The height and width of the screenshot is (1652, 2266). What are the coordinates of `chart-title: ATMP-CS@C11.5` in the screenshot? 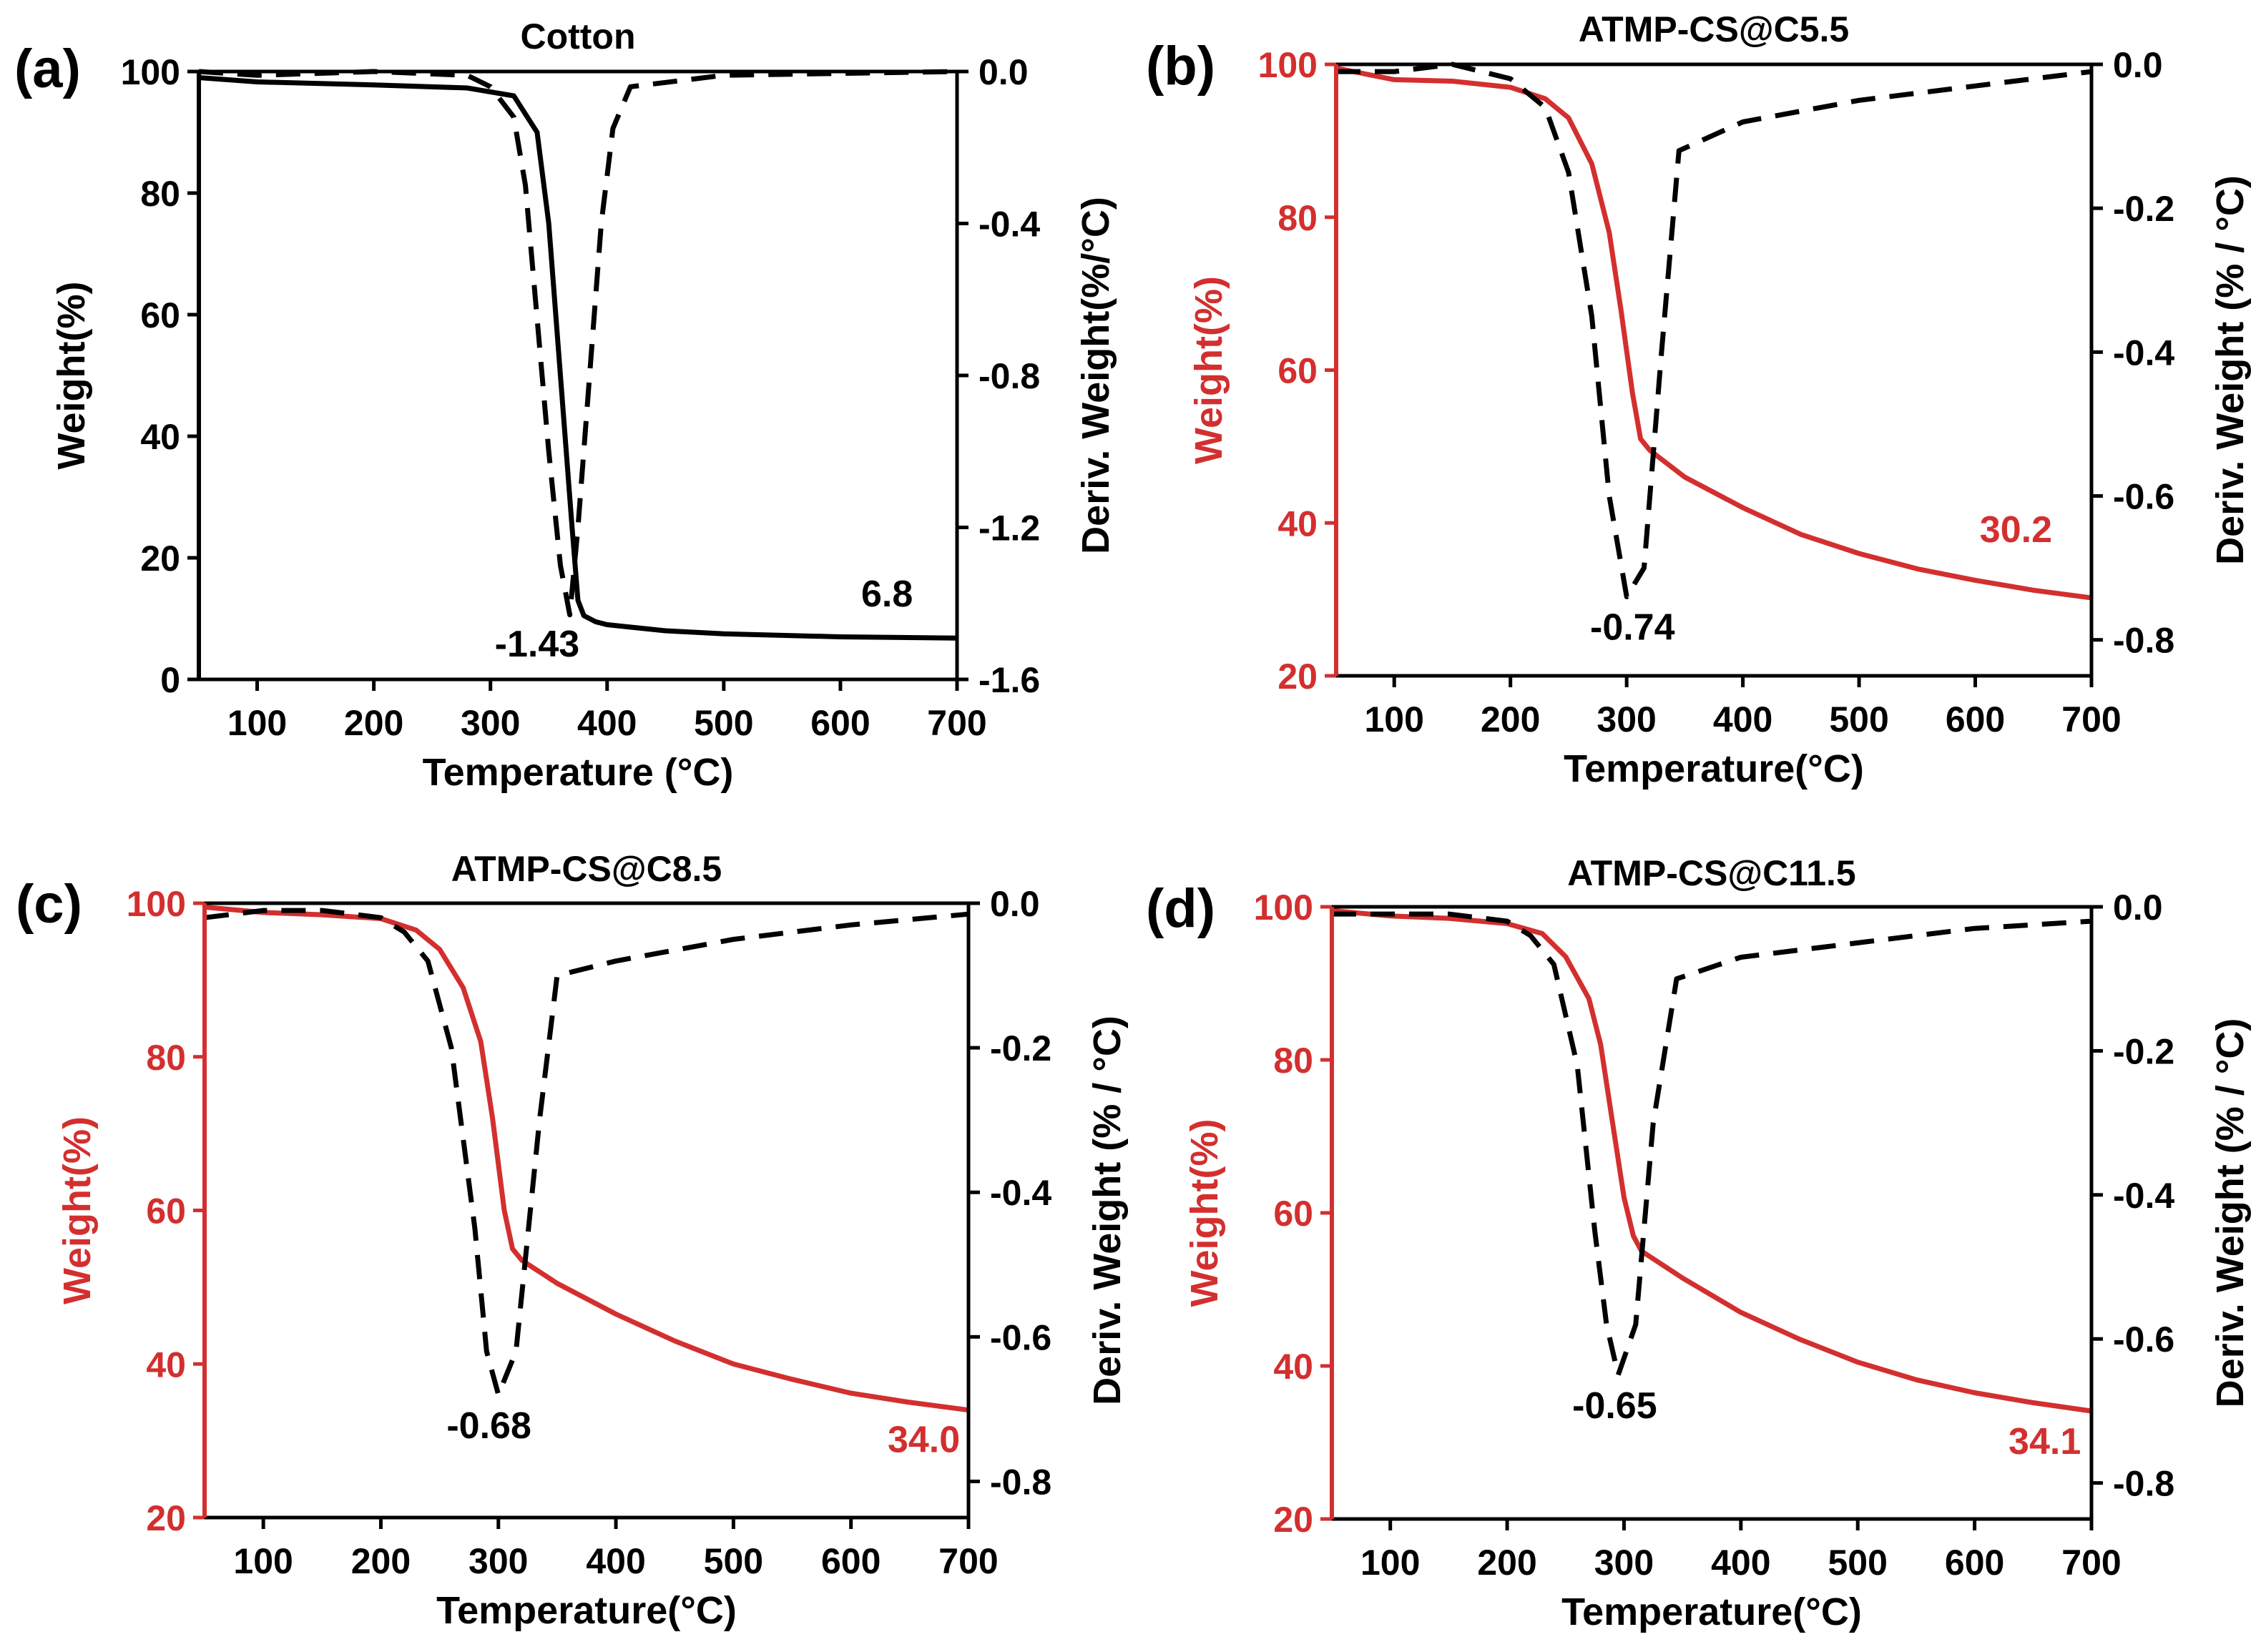 It's located at (1711, 873).